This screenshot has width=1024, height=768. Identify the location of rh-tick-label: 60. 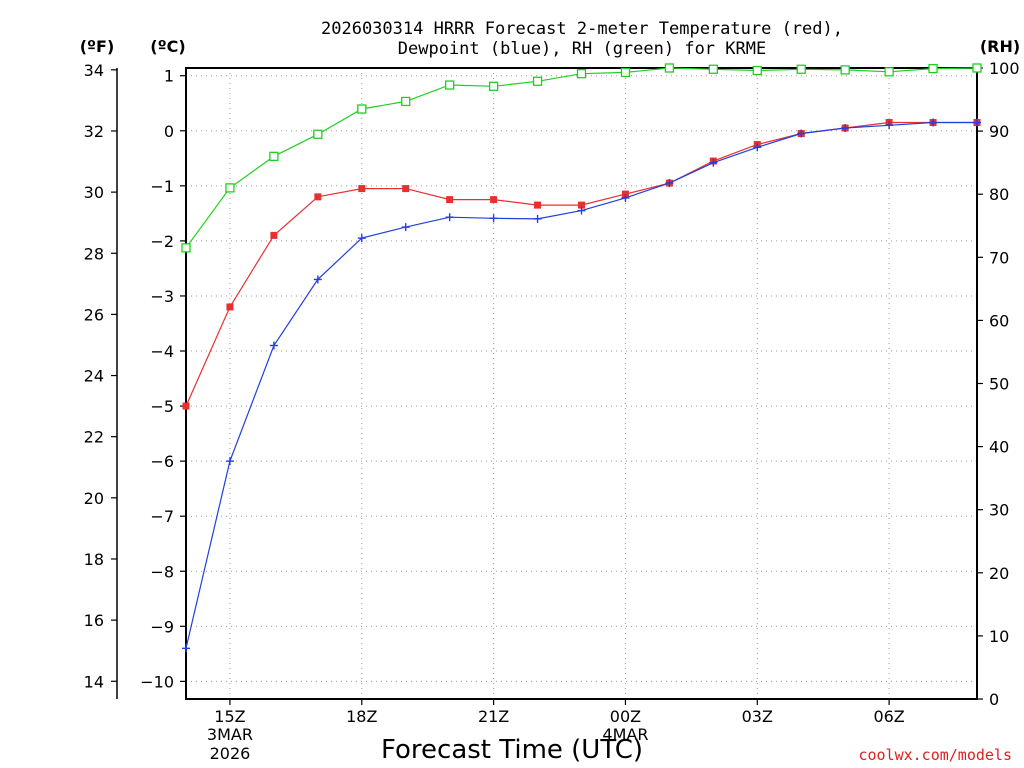
(999, 320).